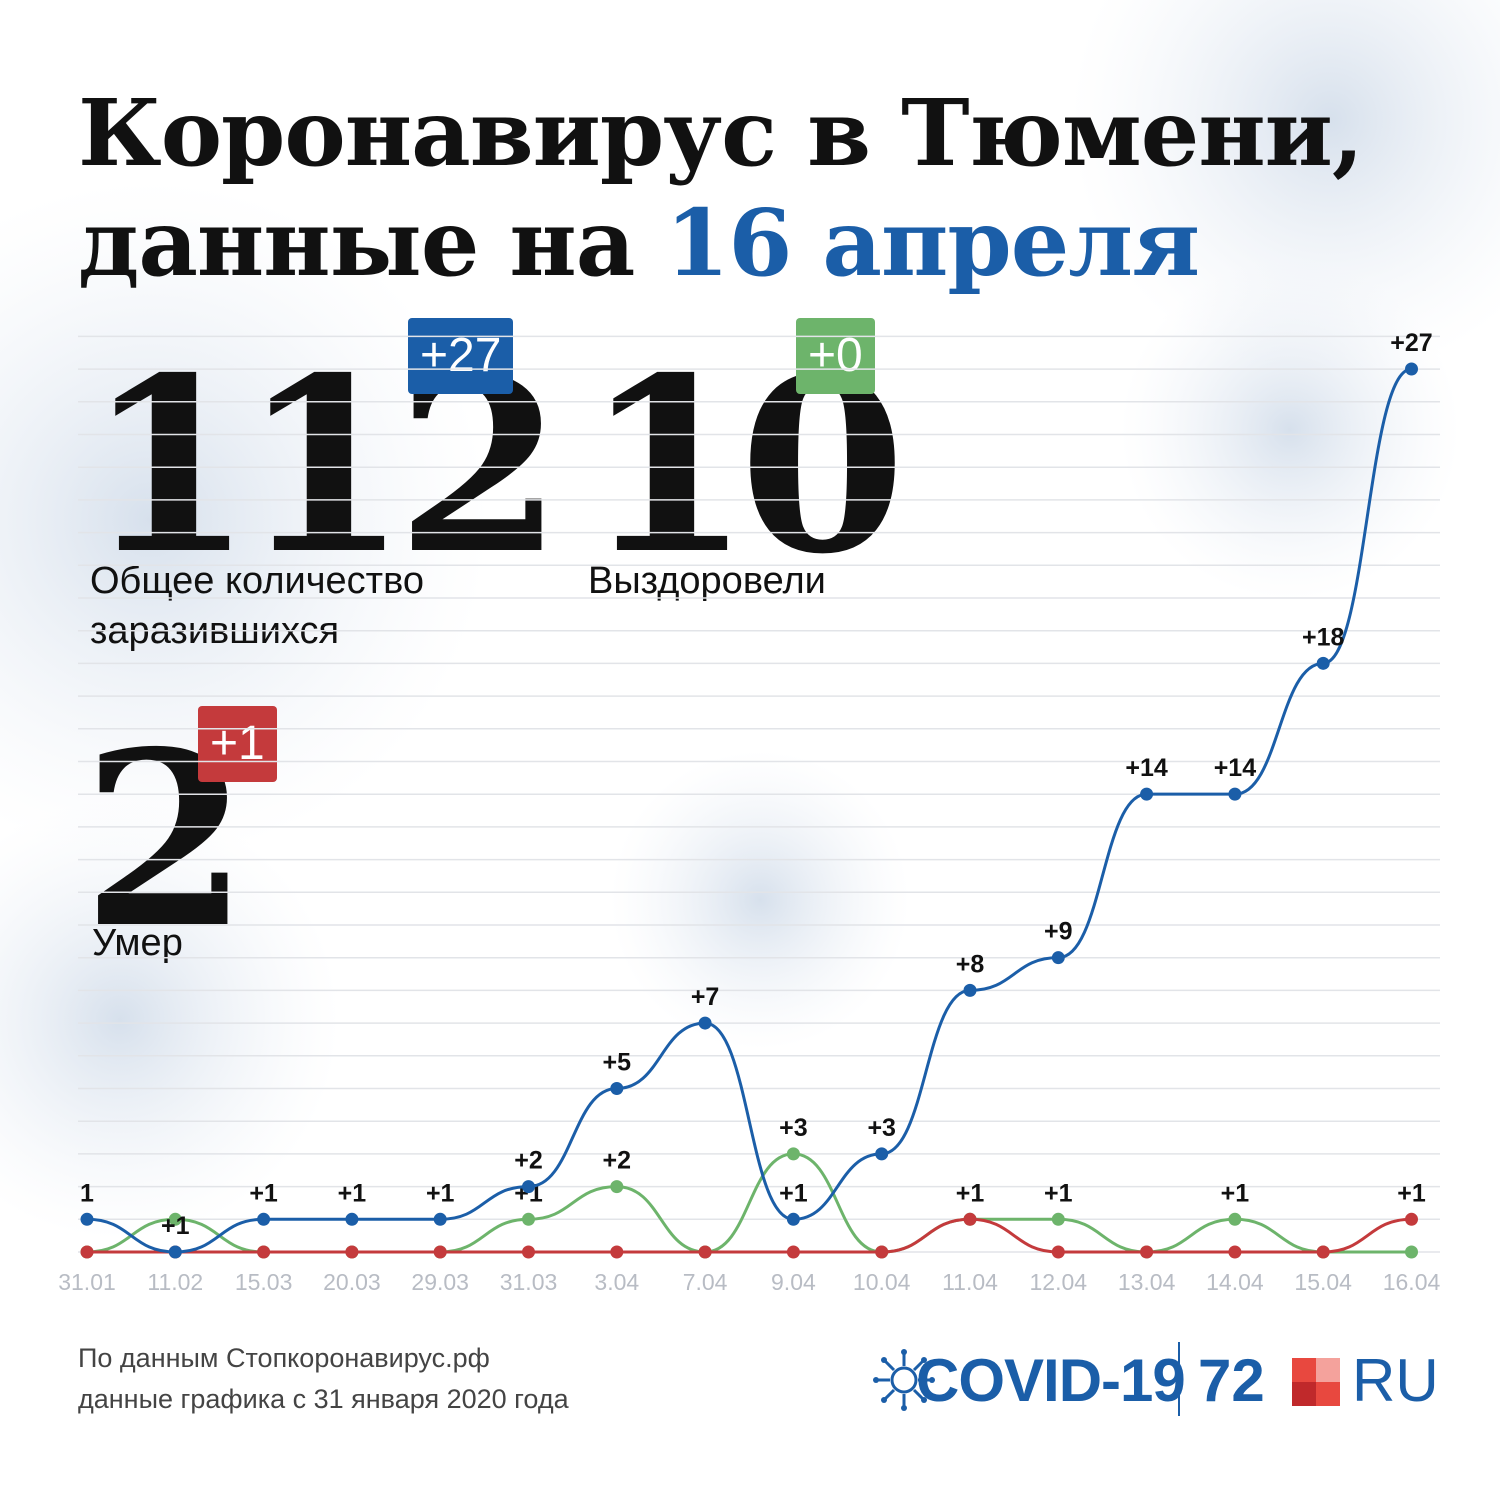 The image size is (1500, 1500). Describe the element at coordinates (904, 1380) in the screenshot. I see `virus-icon` at that location.